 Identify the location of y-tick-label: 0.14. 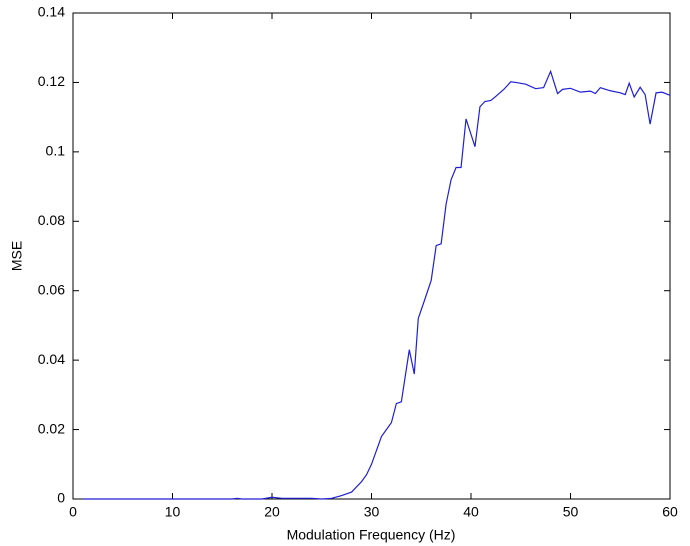
(51, 12).